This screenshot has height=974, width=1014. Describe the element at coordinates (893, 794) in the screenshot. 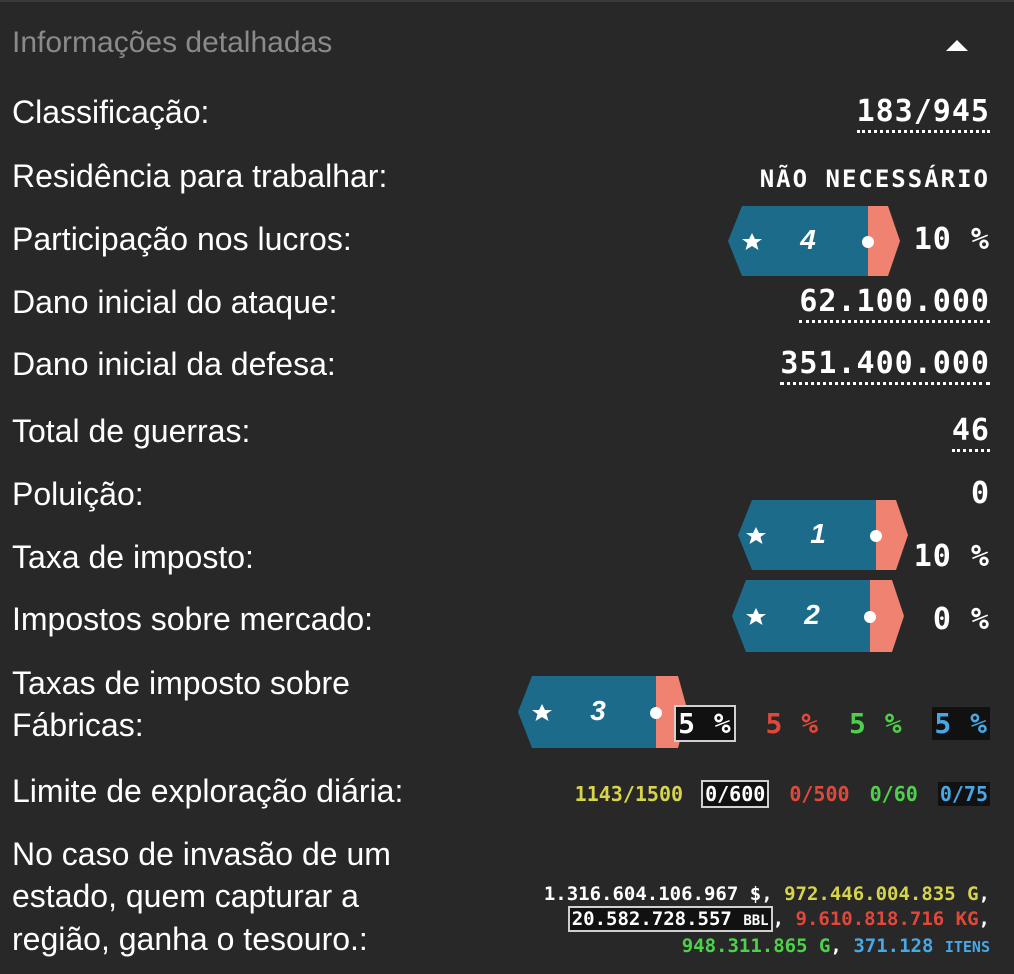

I see `exploration-value: 0/60` at that location.